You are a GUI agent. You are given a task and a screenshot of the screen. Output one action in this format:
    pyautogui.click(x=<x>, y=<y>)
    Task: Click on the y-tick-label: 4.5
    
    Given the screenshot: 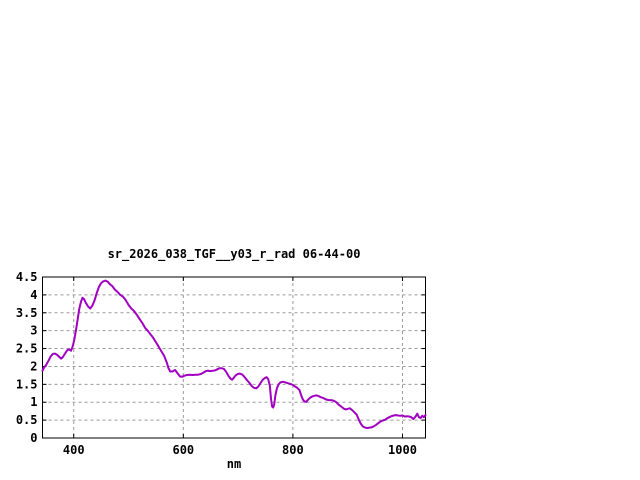 What is the action you would take?
    pyautogui.click(x=27, y=277)
    